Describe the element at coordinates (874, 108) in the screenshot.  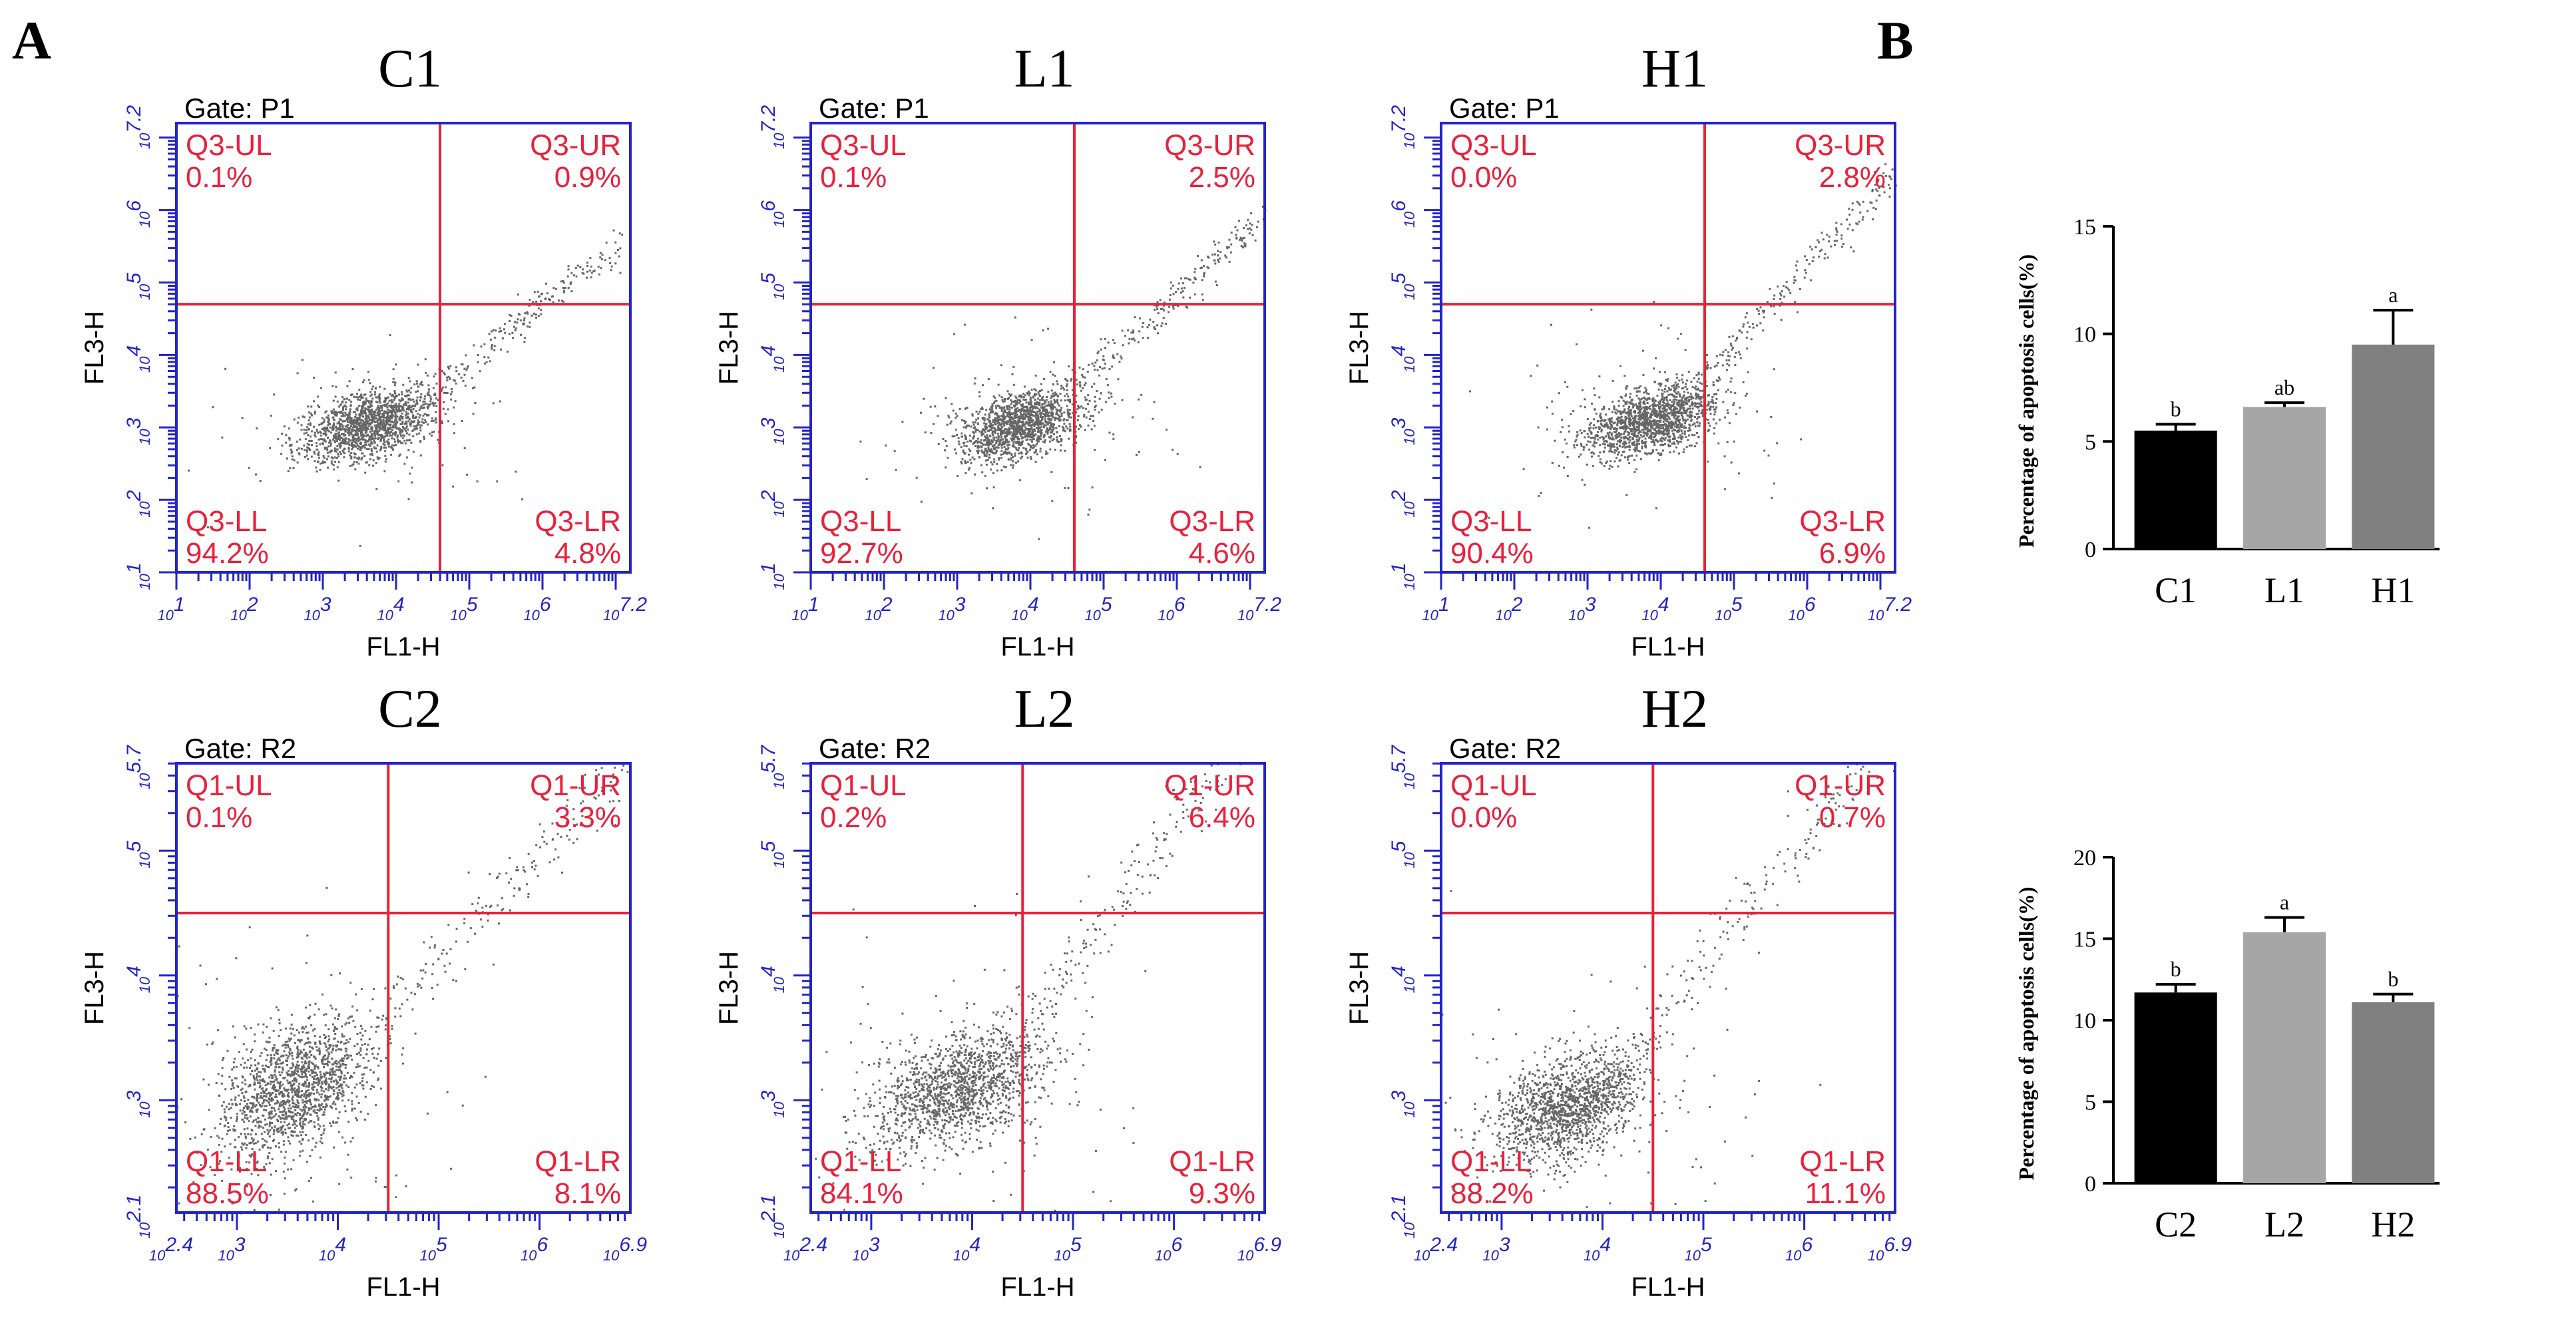
I see `gate-label: Gate: P1` at that location.